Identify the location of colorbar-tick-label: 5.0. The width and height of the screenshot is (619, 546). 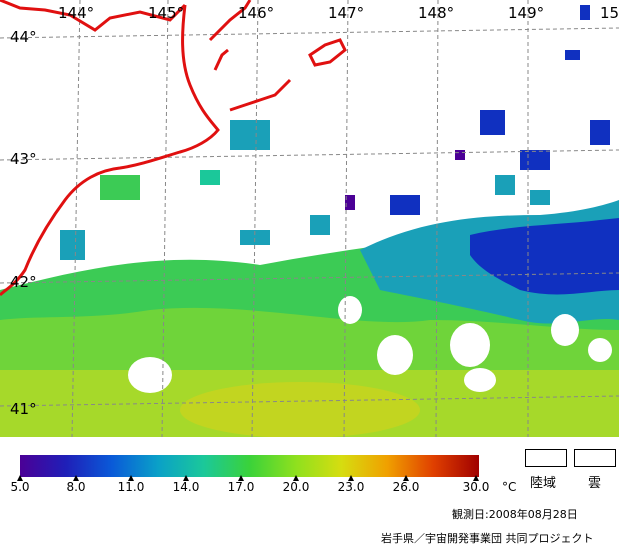
(20, 487).